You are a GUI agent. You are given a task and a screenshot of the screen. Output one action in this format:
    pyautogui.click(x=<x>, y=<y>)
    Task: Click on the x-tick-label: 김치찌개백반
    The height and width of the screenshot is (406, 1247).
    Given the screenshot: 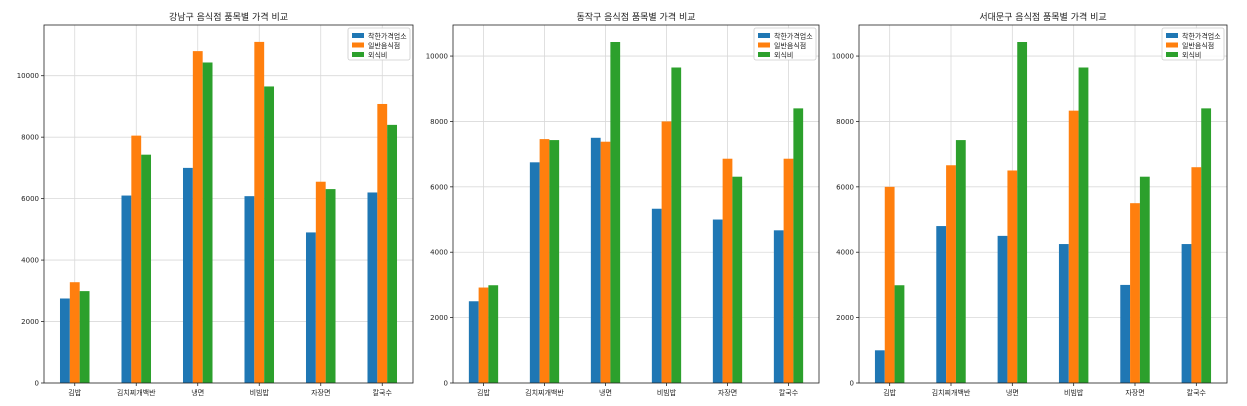 What is the action you would take?
    pyautogui.click(x=544, y=392)
    